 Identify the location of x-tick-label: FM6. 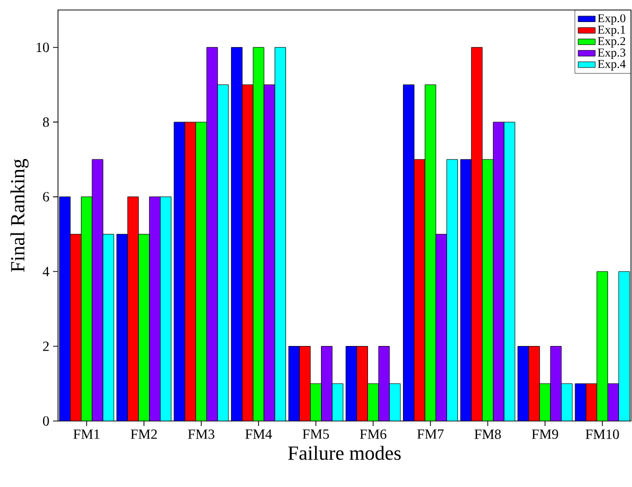
(373, 434).